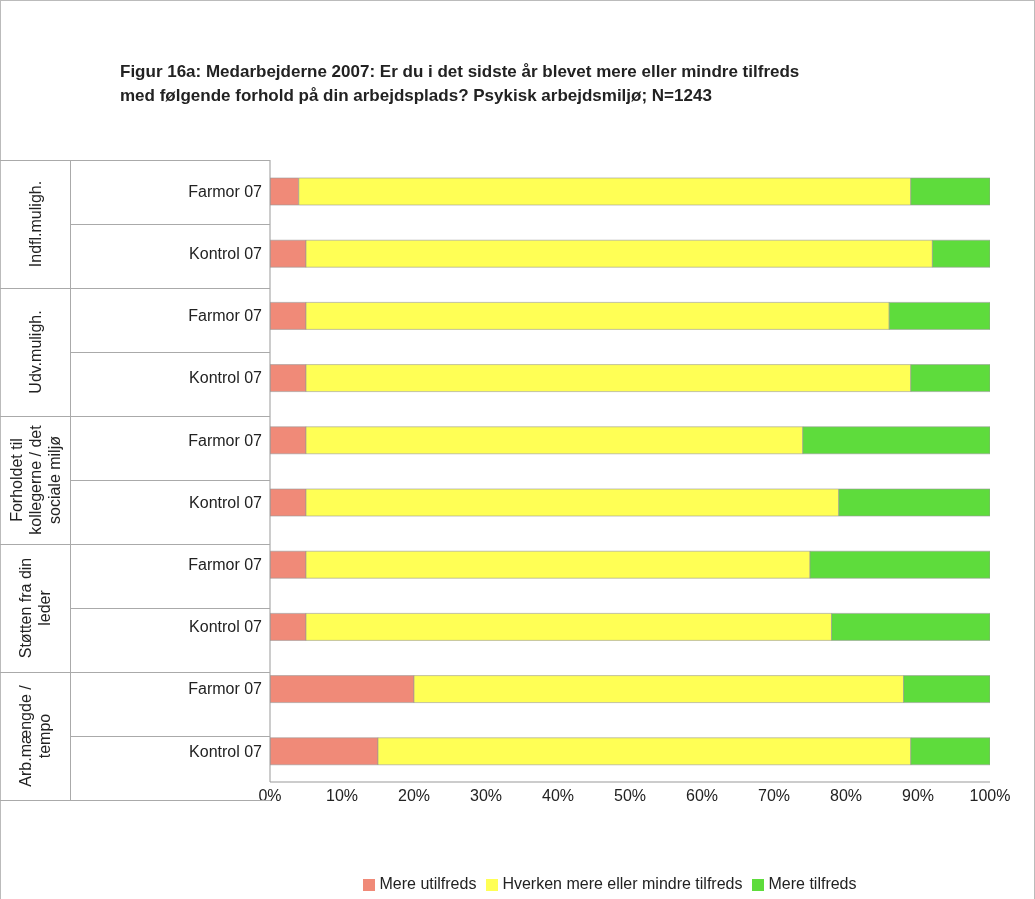  Describe the element at coordinates (990, 796) in the screenshot. I see `x-tick-label: 100%` at that location.